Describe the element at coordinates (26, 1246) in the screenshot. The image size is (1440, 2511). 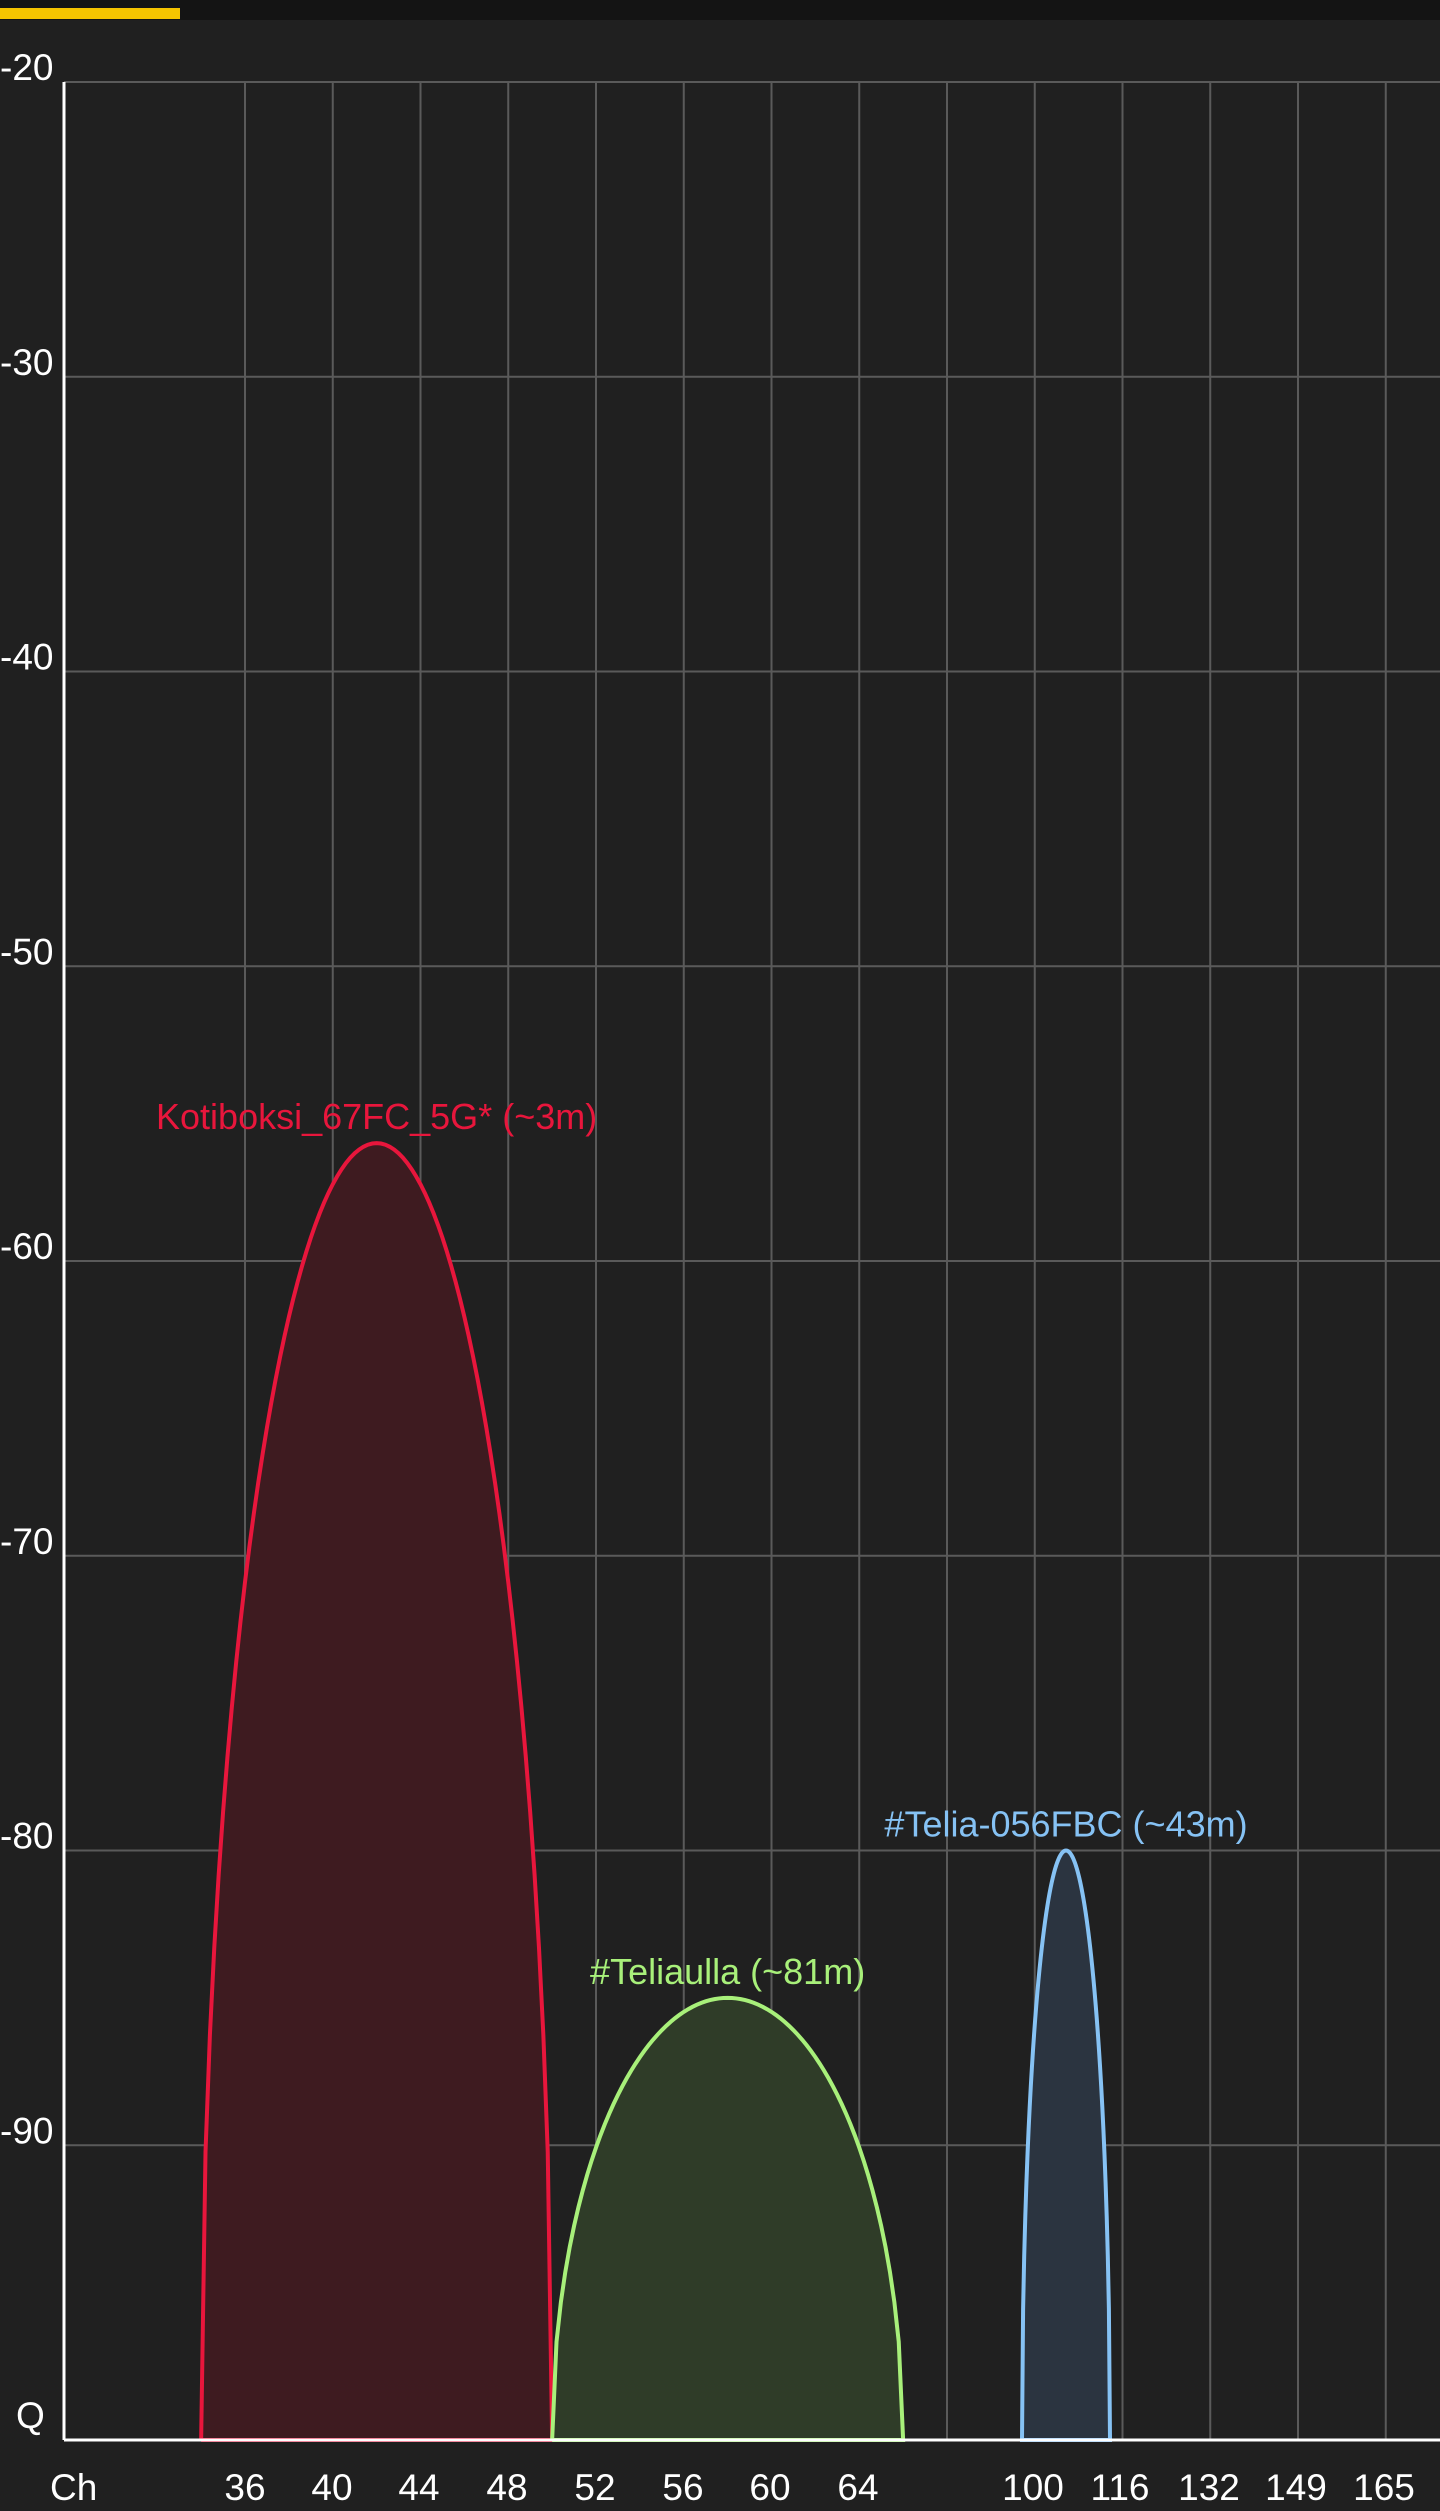
I see `y-tick-label: -60` at that location.